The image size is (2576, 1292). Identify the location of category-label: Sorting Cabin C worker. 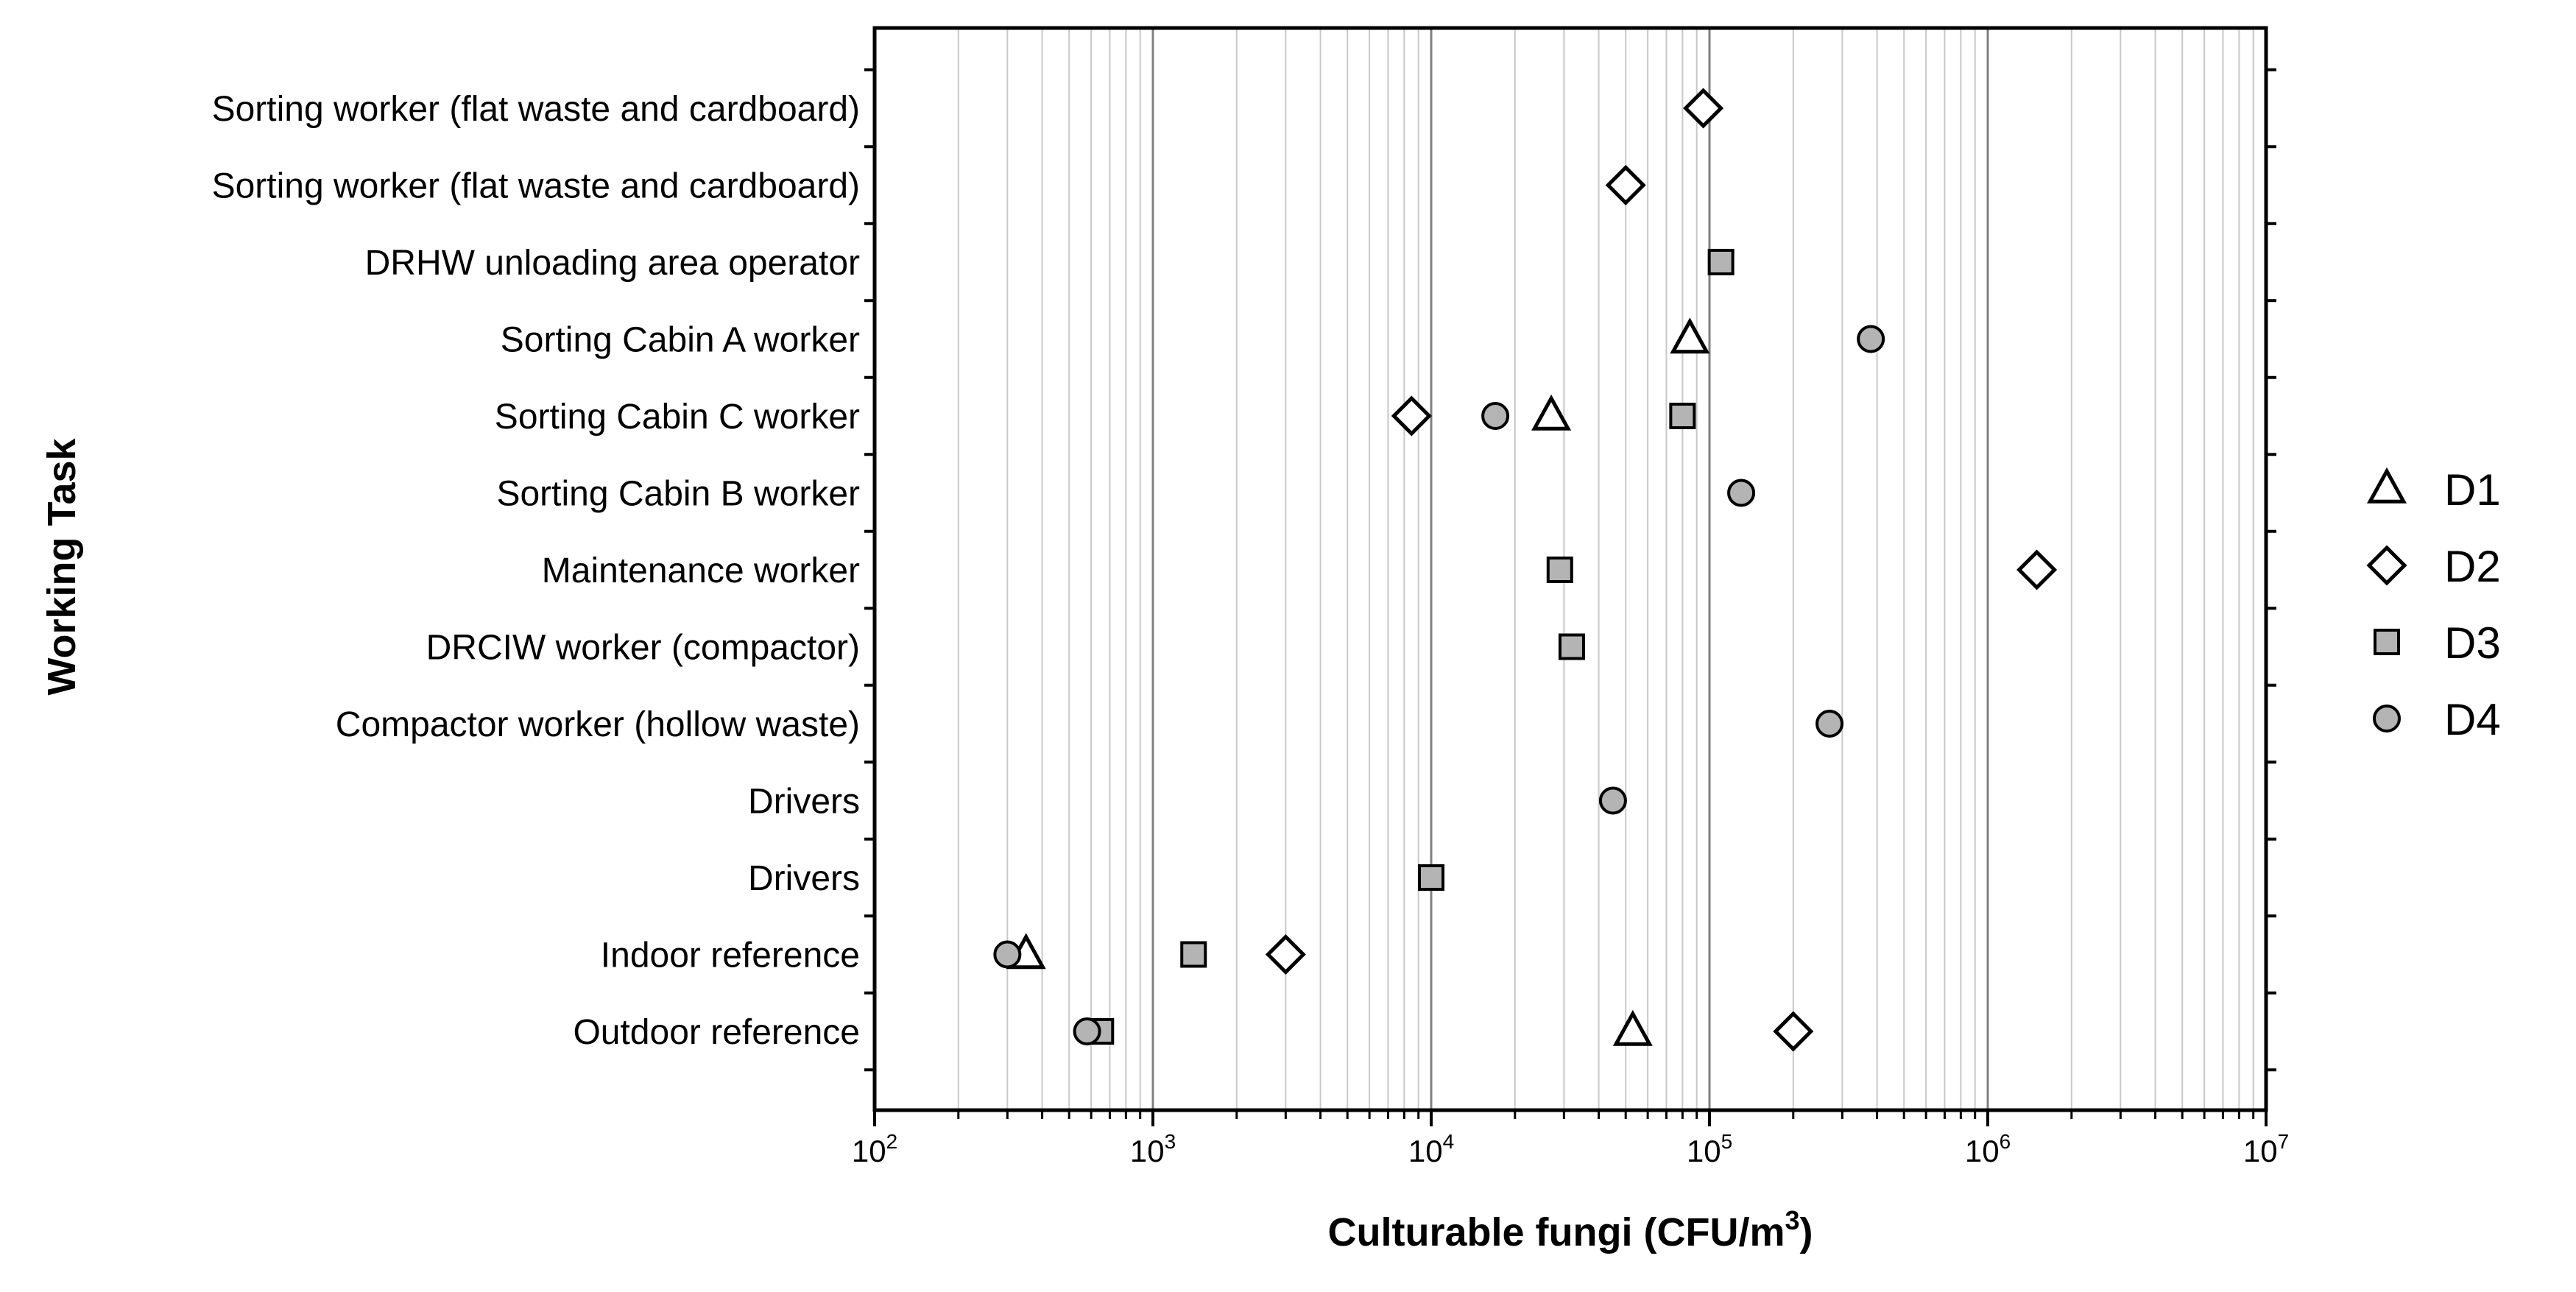
(677, 417).